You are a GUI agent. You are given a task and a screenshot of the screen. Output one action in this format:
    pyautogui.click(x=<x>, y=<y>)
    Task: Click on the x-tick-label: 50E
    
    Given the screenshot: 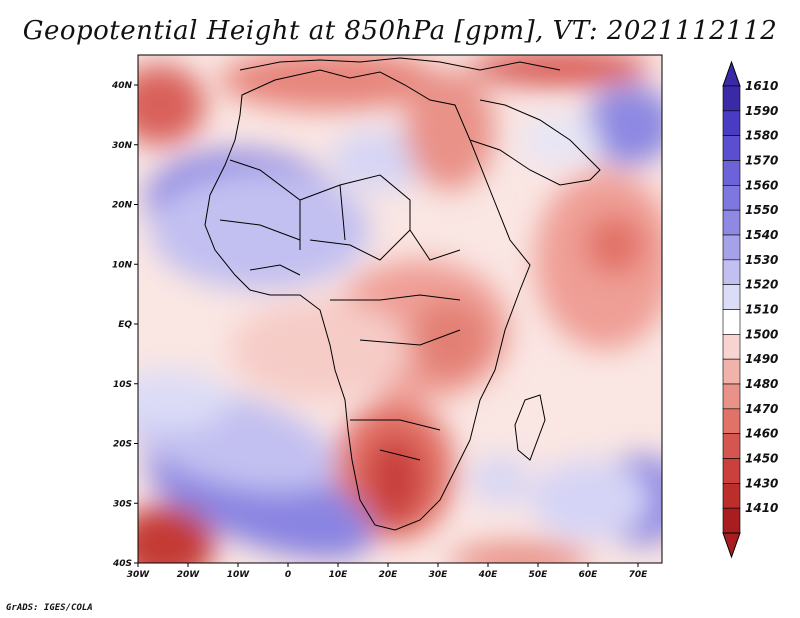 What is the action you would take?
    pyautogui.click(x=539, y=575)
    